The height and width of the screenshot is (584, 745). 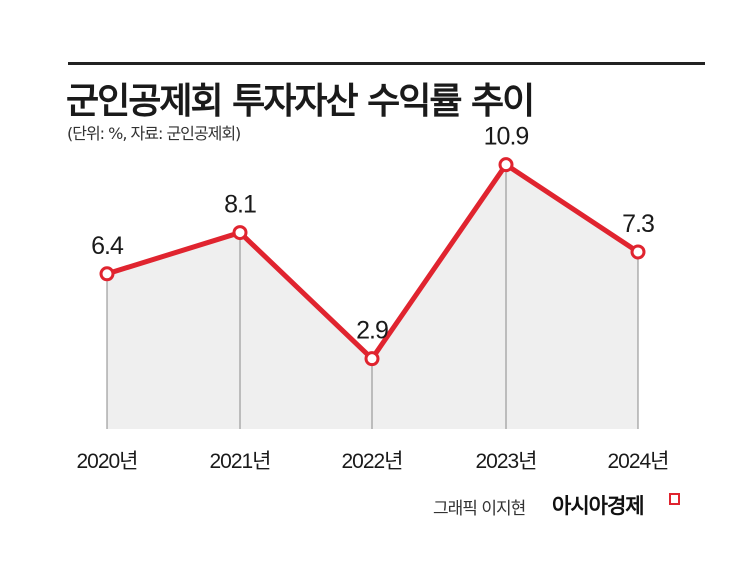 What do you see at coordinates (107, 246) in the screenshot?
I see `data-label: 6.4` at bounding box center [107, 246].